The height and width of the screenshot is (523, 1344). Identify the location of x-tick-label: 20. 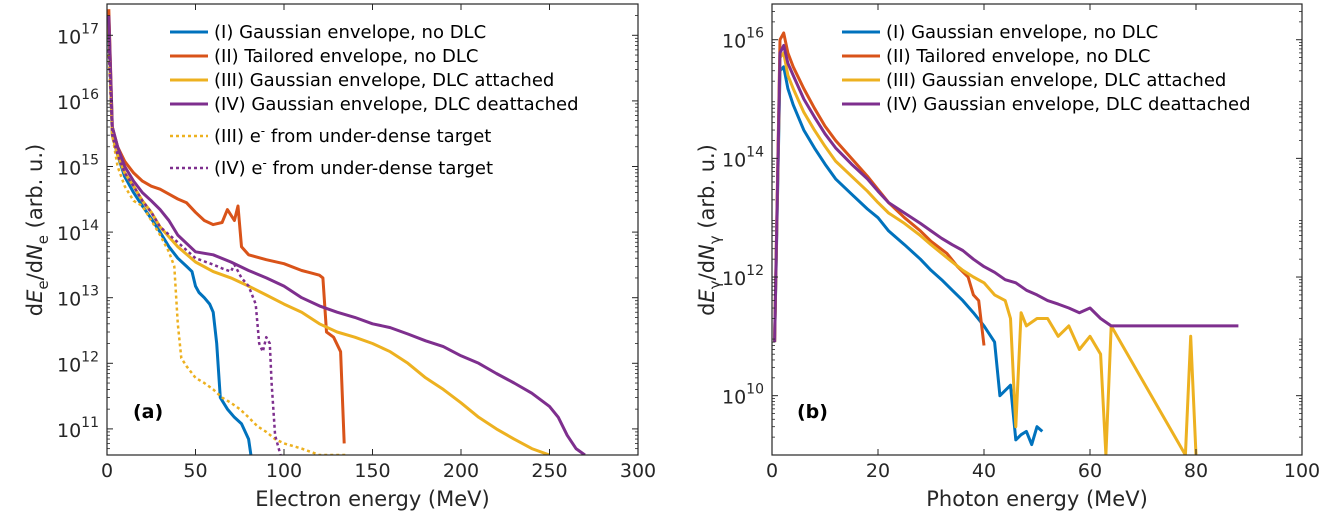
(878, 471).